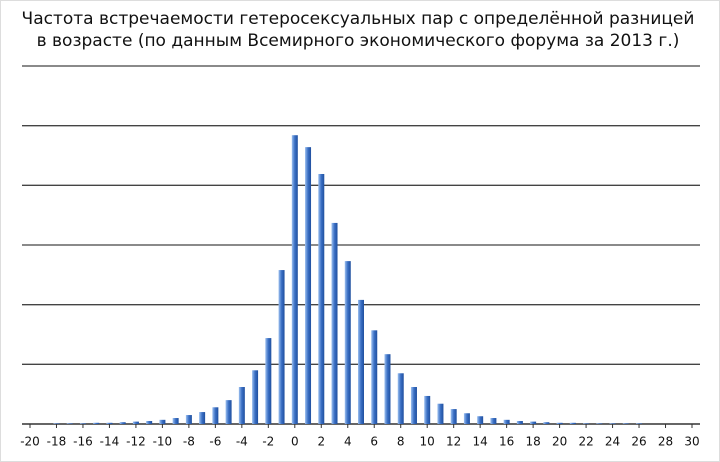  What do you see at coordinates (506, 442) in the screenshot?
I see `x-tick-label: 16` at bounding box center [506, 442].